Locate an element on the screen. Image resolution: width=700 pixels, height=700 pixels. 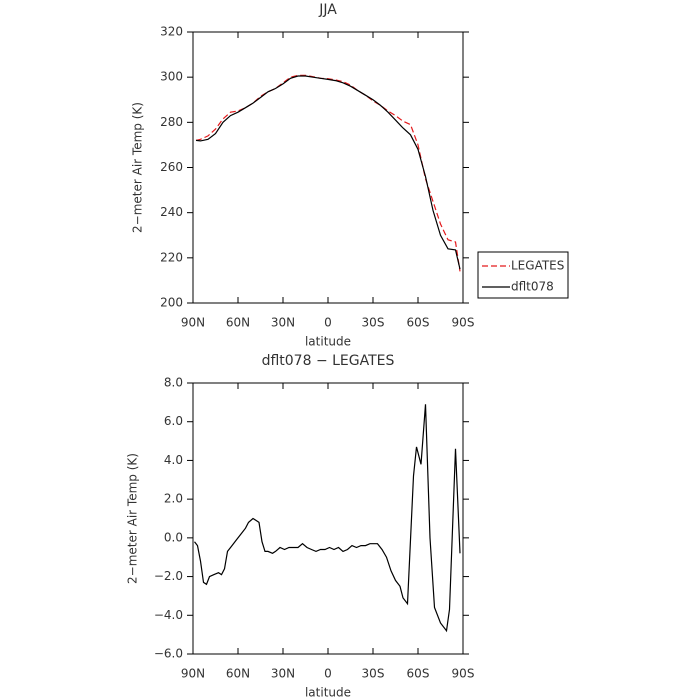
y-tick-label: 260 is located at coordinates (171, 167).